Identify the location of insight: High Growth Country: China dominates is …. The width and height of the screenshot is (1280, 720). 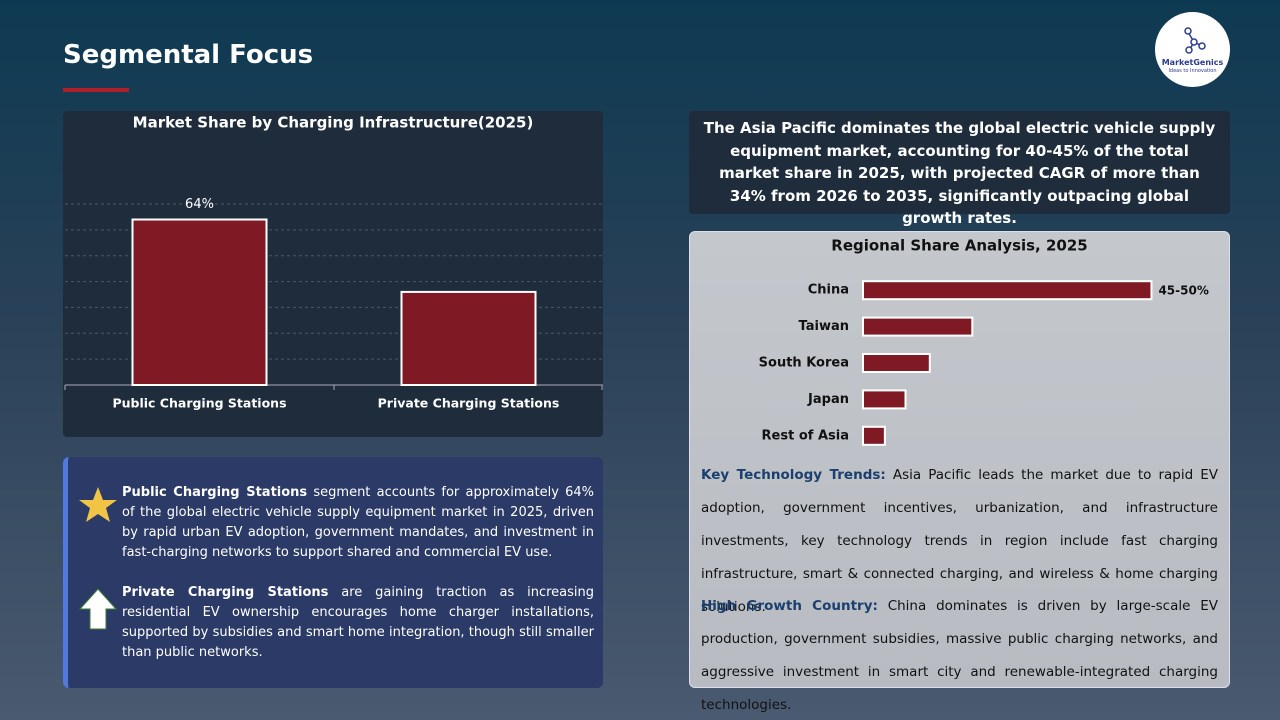
(959, 655).